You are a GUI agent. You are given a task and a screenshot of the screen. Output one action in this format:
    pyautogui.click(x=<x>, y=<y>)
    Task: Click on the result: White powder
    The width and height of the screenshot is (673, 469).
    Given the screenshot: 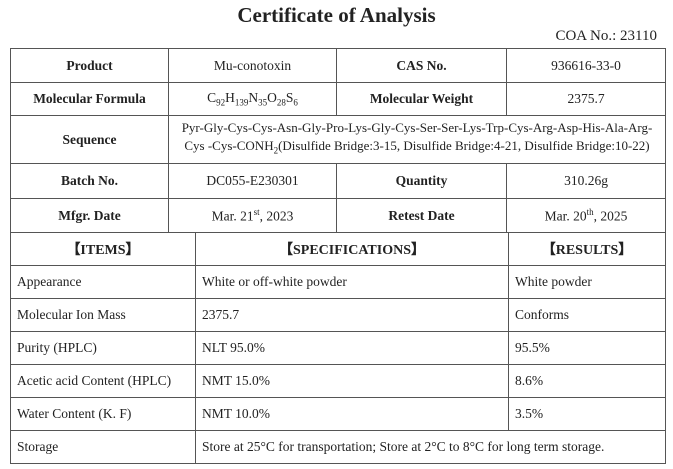 What is the action you would take?
    pyautogui.click(x=587, y=282)
    